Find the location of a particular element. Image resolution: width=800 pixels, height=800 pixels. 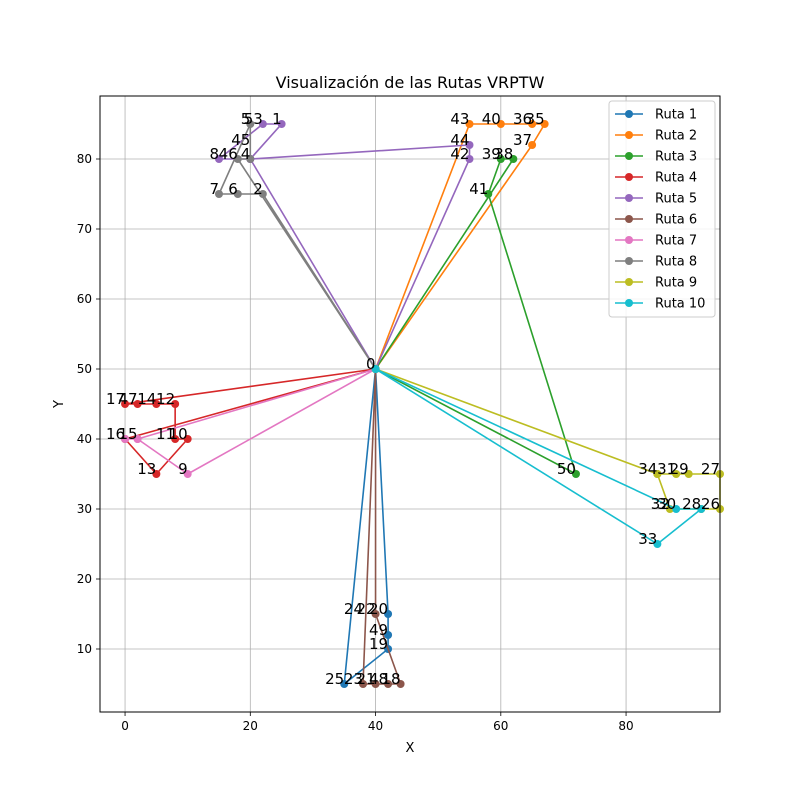

node-label: 29 is located at coordinates (679, 469).